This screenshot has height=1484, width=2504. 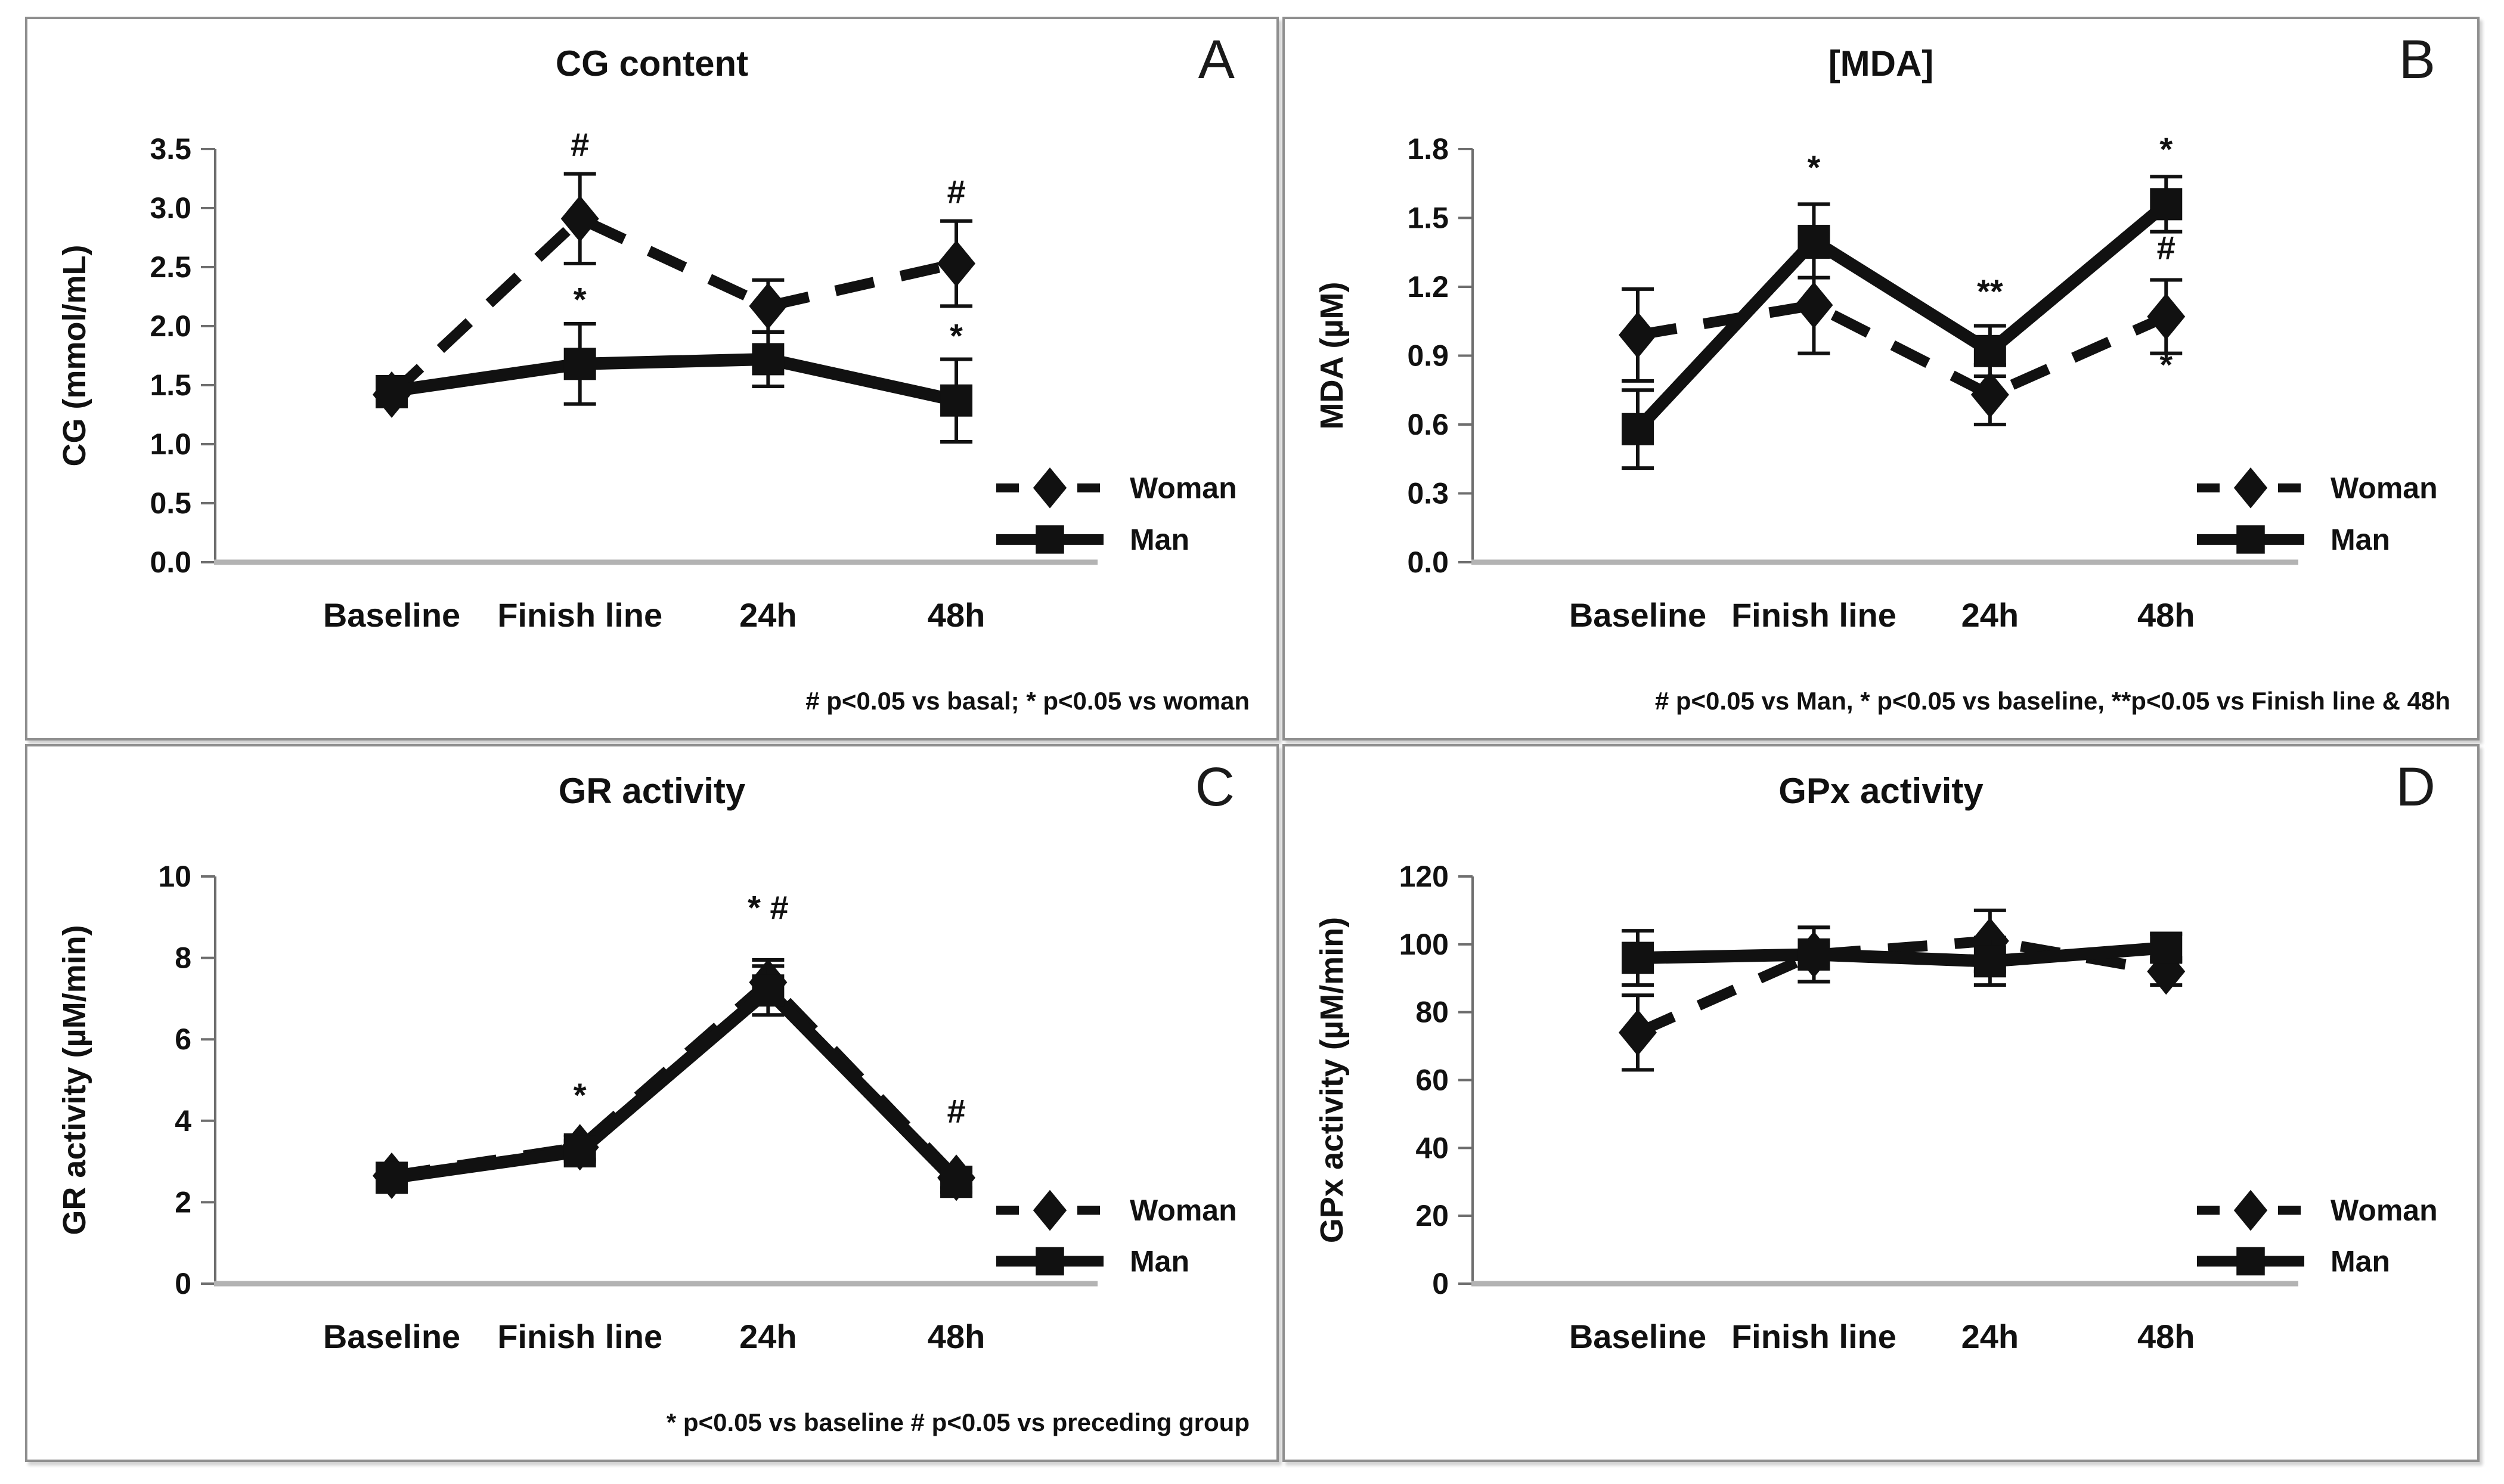 I want to click on panel-c-header: GR activity C, so click(x=651, y=782).